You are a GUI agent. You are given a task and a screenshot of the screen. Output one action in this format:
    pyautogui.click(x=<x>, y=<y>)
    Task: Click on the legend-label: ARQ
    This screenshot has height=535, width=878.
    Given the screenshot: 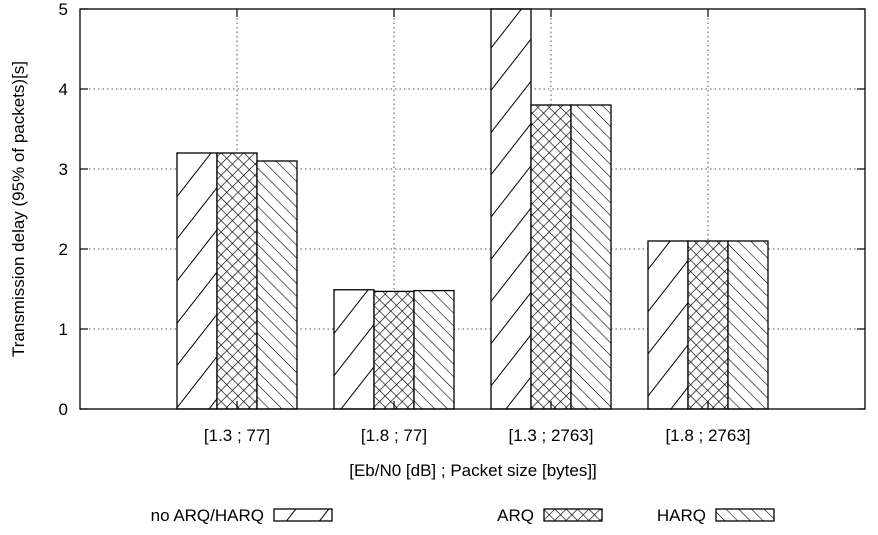 What is the action you would take?
    pyautogui.click(x=515, y=515)
    